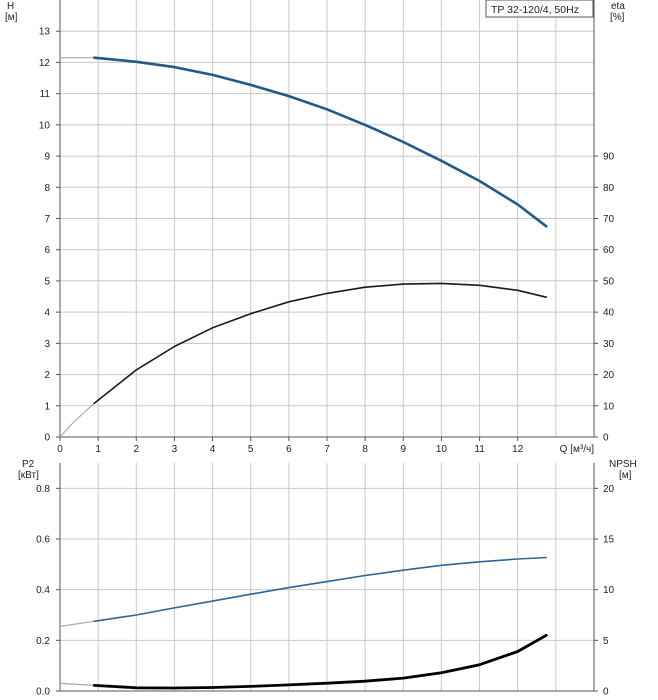 This screenshot has height=700, width=658. What do you see at coordinates (47, 157) in the screenshot?
I see `y-left-tick-label: 9` at bounding box center [47, 157].